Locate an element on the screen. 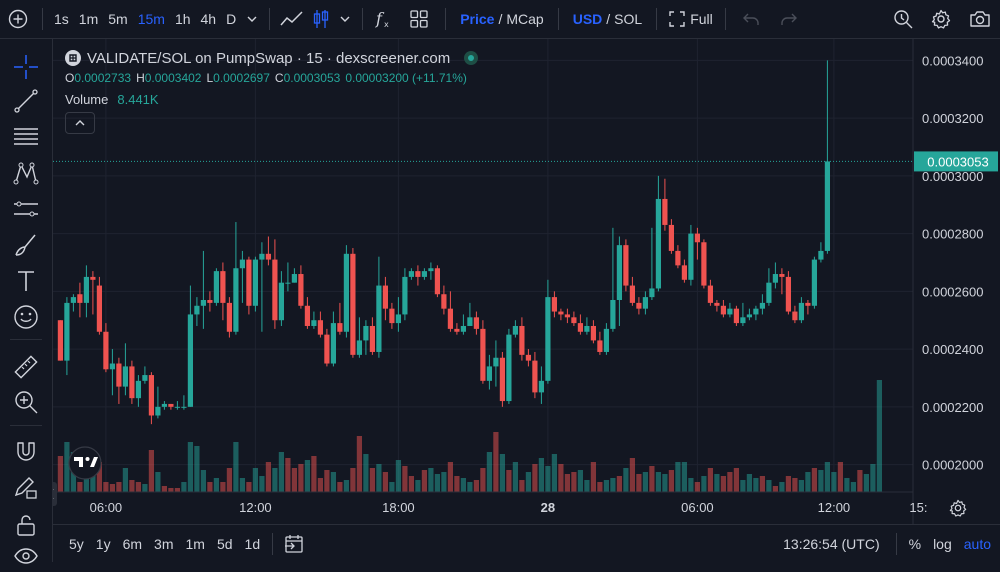  lock-drawings-tool is located at coordinates (26, 525).